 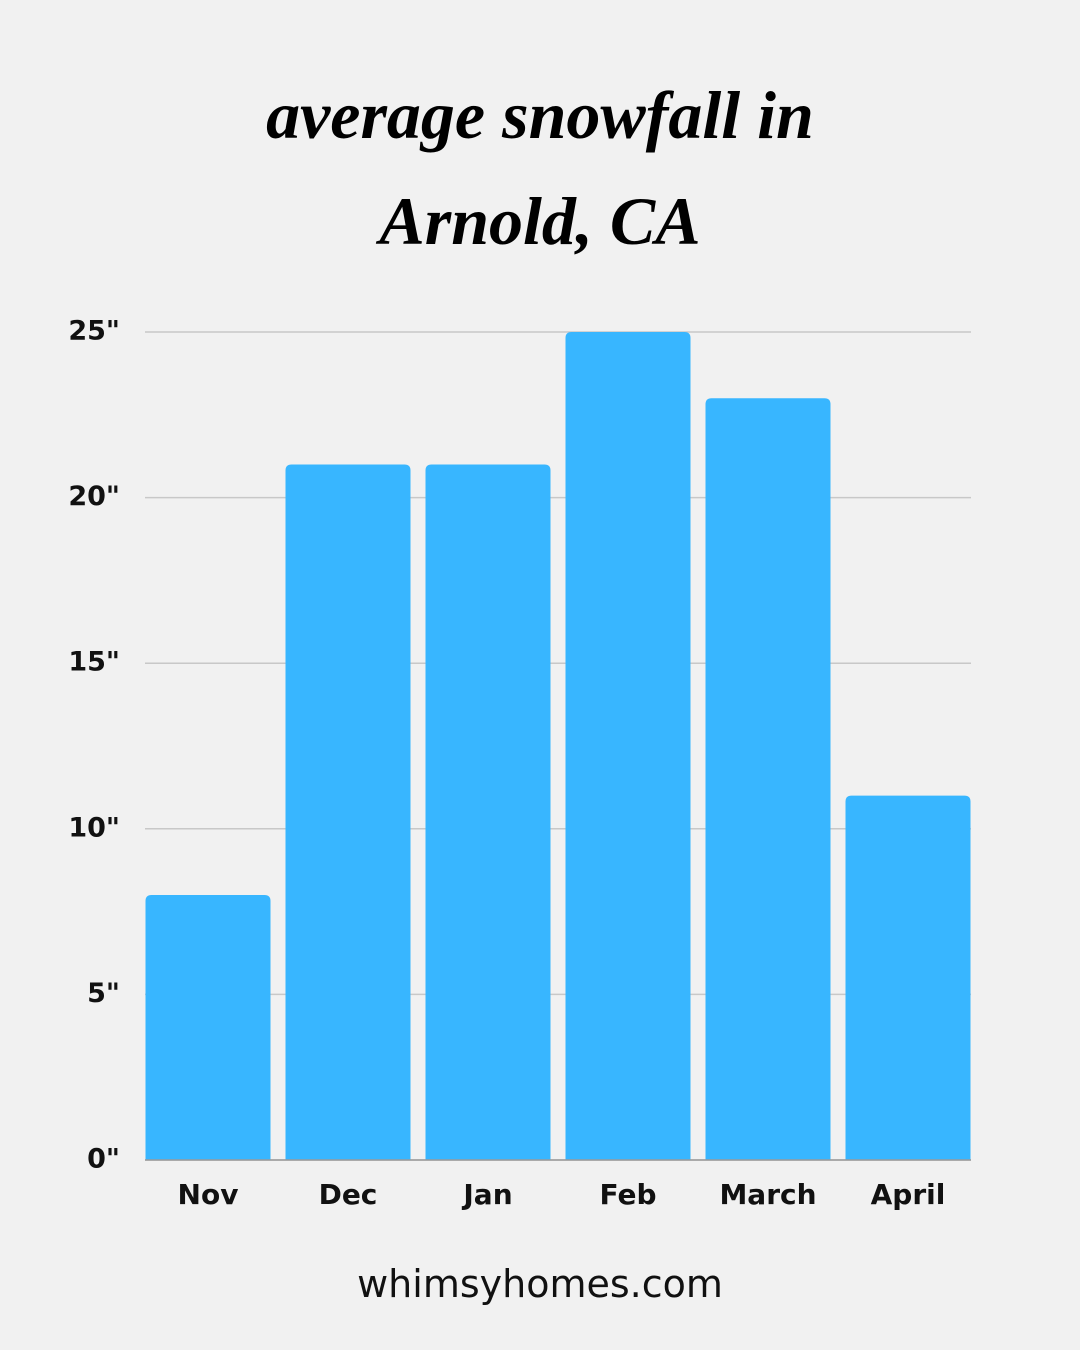 What do you see at coordinates (208, 1194) in the screenshot?
I see `x-tick-label: Nov` at bounding box center [208, 1194].